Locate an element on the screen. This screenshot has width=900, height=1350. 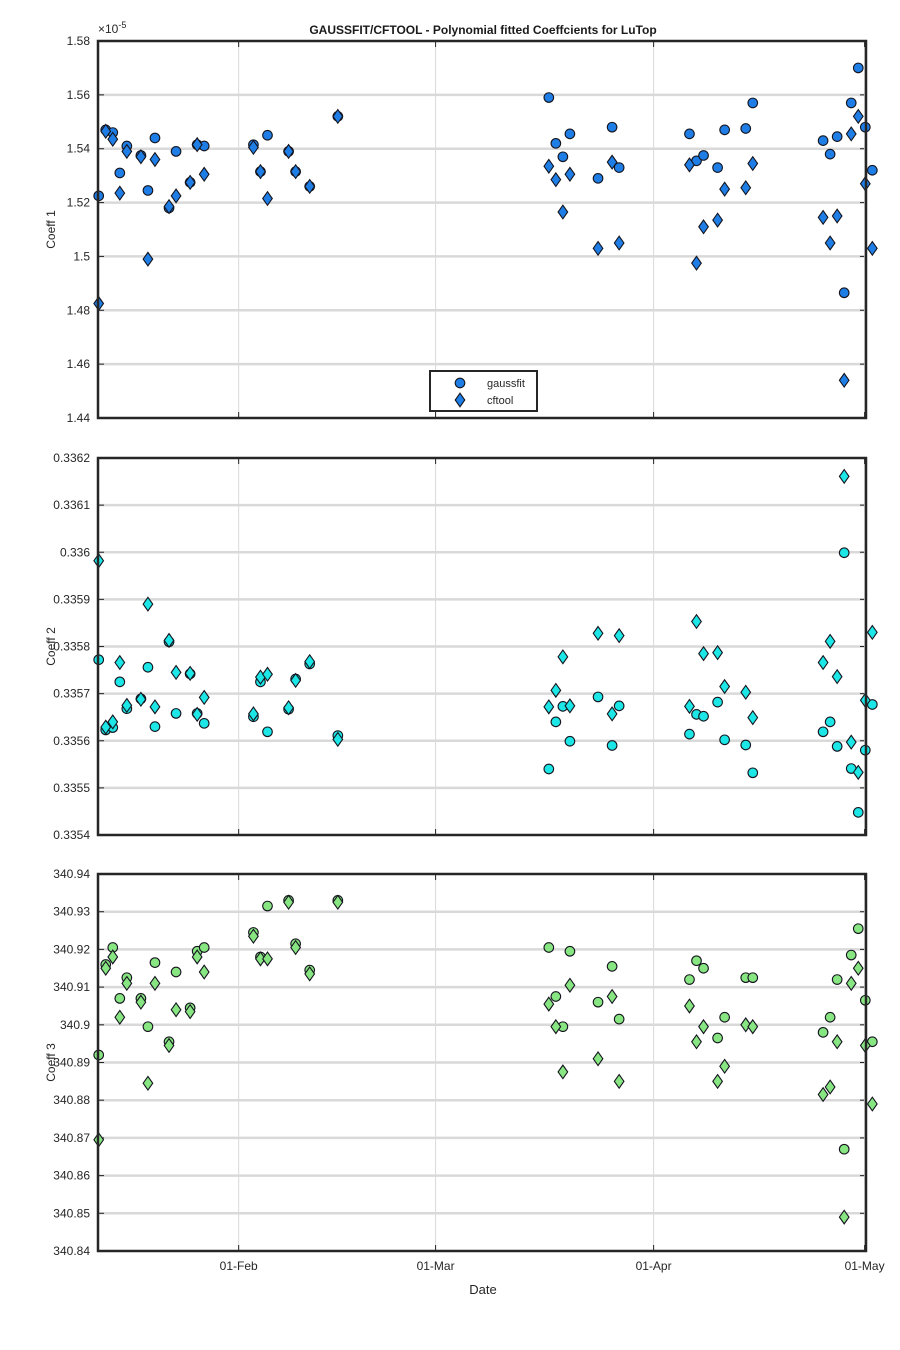
y-tick-label: 0.3354 is located at coordinates (71, 835).